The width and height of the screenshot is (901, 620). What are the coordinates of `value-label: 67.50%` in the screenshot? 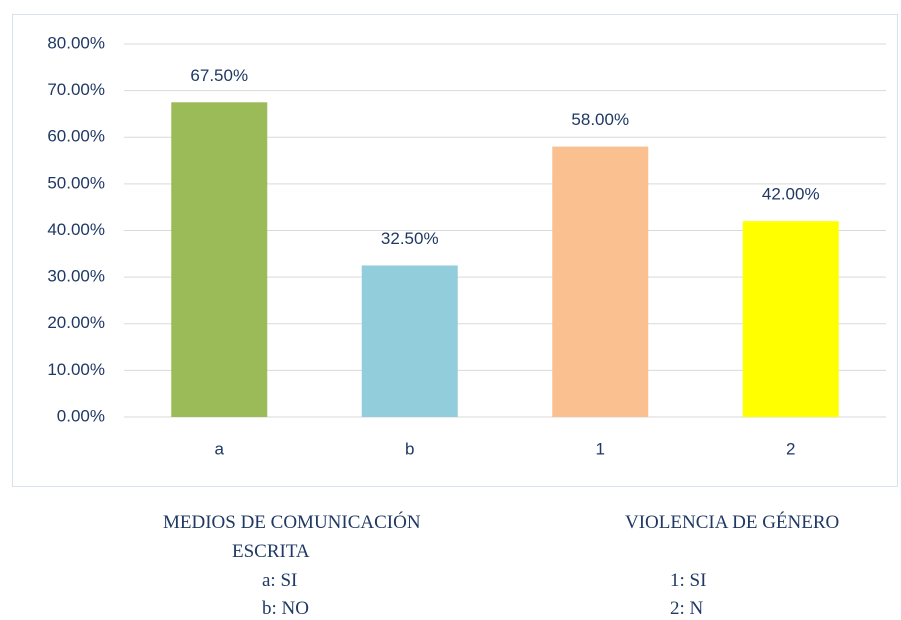 It's located at (219, 75).